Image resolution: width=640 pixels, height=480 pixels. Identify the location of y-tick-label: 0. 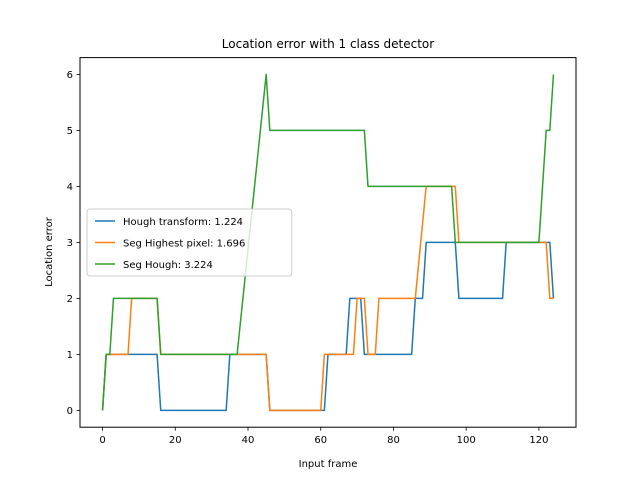
(70, 411).